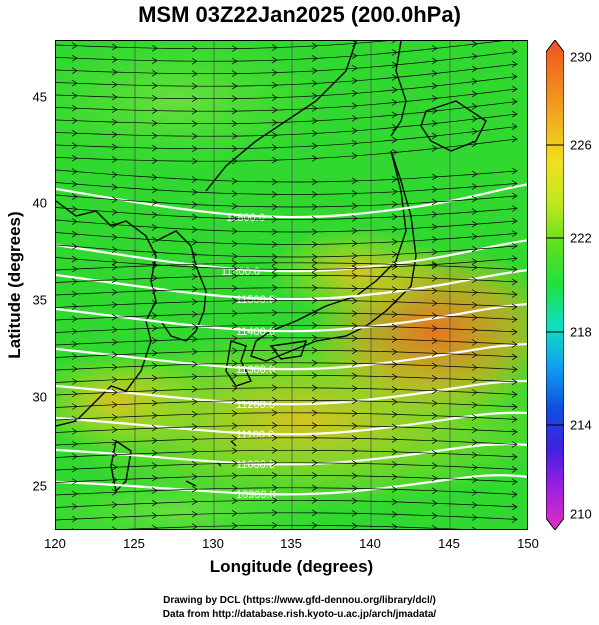 This screenshot has height=625, width=599. What do you see at coordinates (581, 238) in the screenshot?
I see `colorbar-tick-222: 222` at bounding box center [581, 238].